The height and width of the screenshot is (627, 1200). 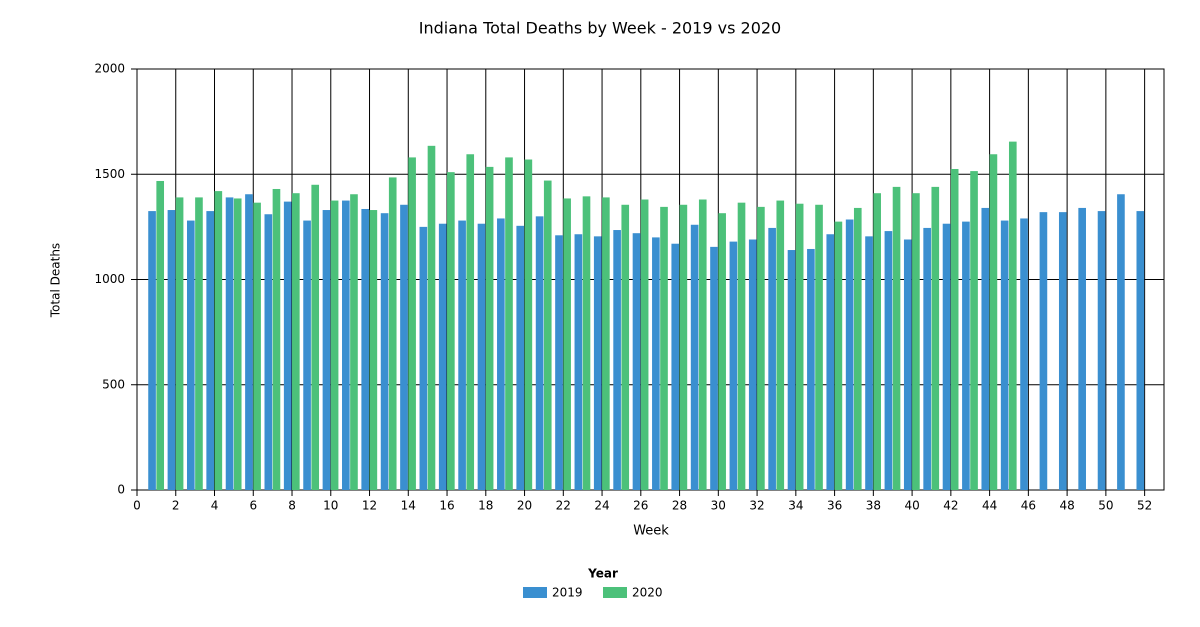 I want to click on legend-title: Year, so click(x=602, y=574).